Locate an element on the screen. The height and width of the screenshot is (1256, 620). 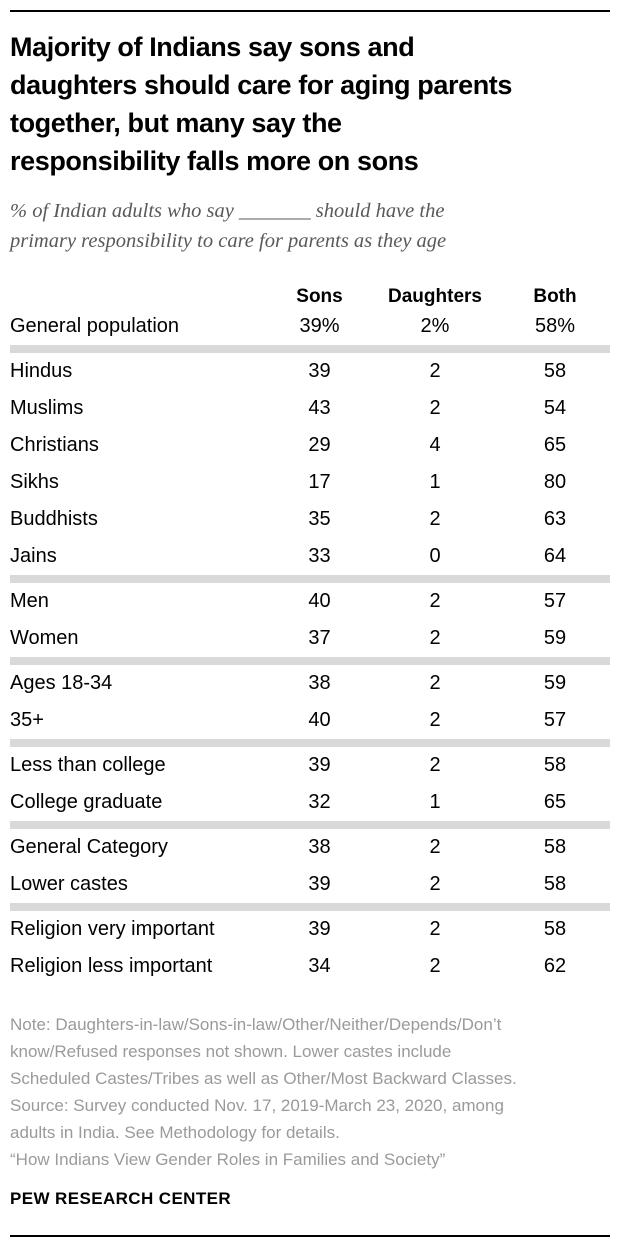
row-label: Christians is located at coordinates (54, 445).